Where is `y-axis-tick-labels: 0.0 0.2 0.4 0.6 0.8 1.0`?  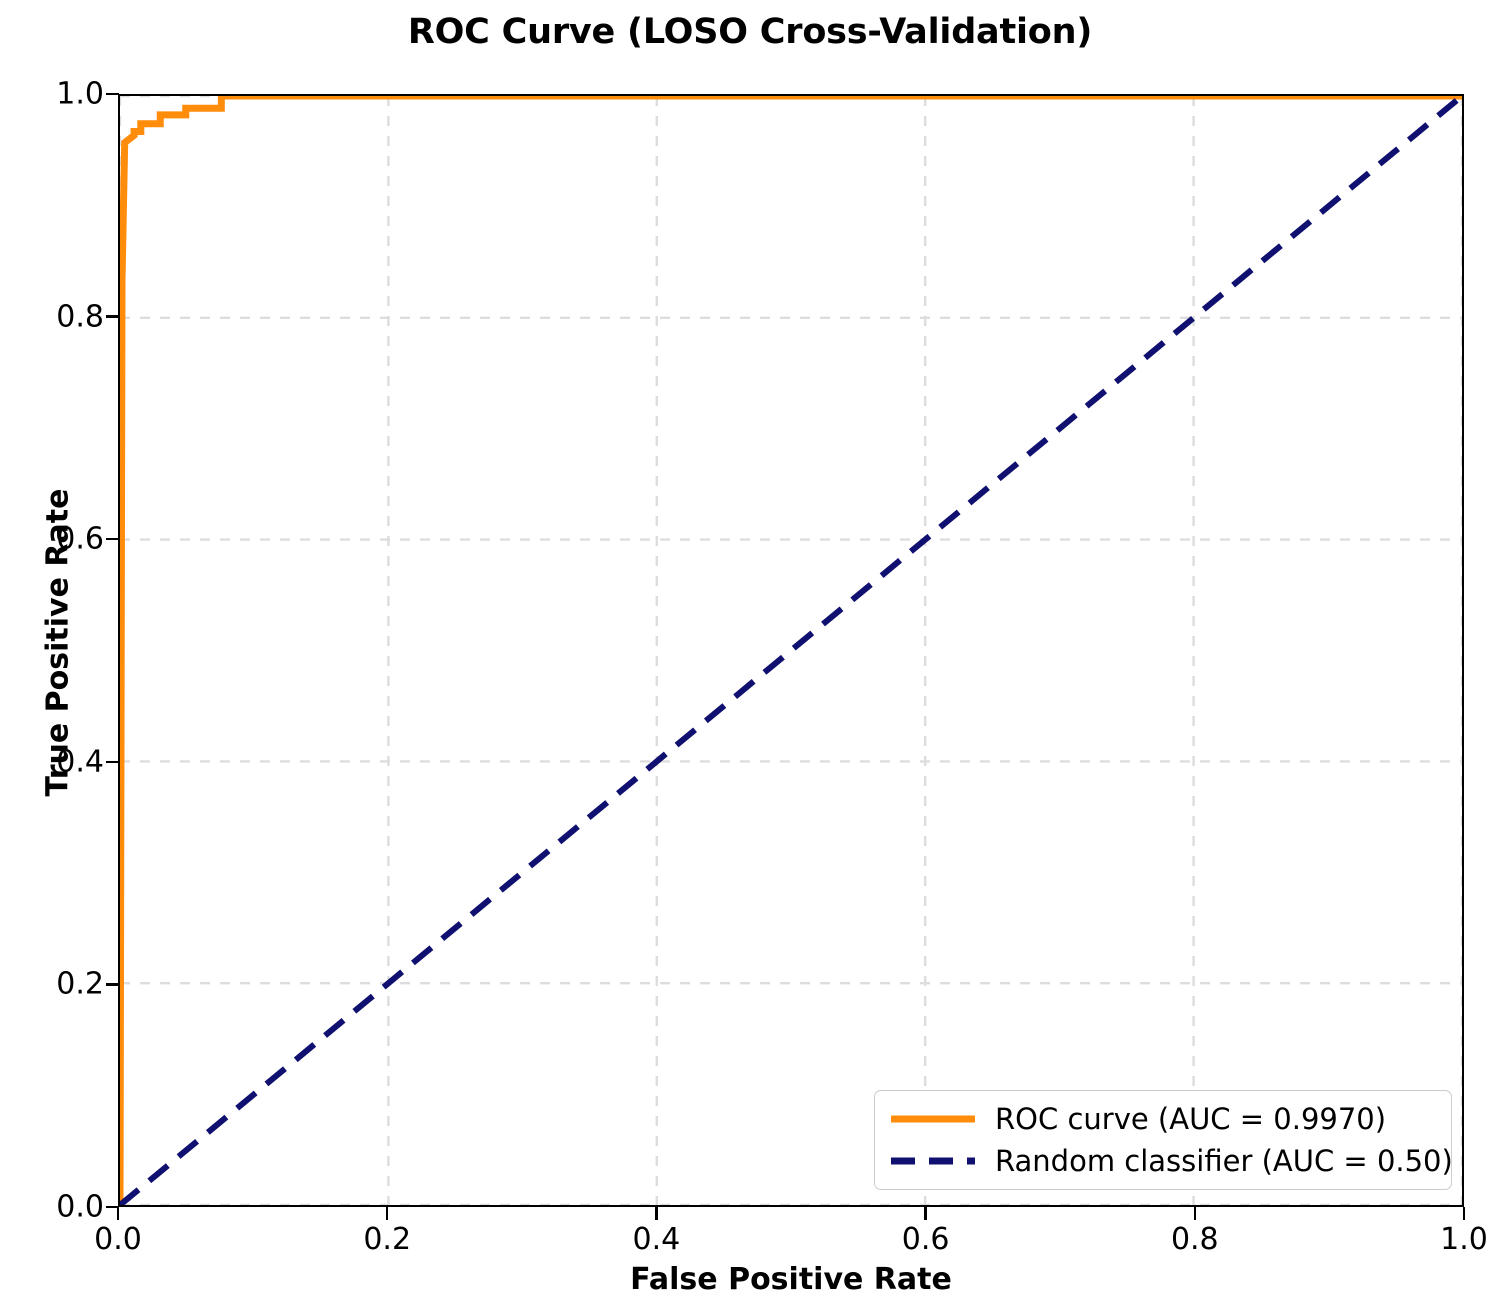 y-axis-tick-labels: 0.0 0.2 0.4 0.6 0.8 1.0 is located at coordinates (52, 651).